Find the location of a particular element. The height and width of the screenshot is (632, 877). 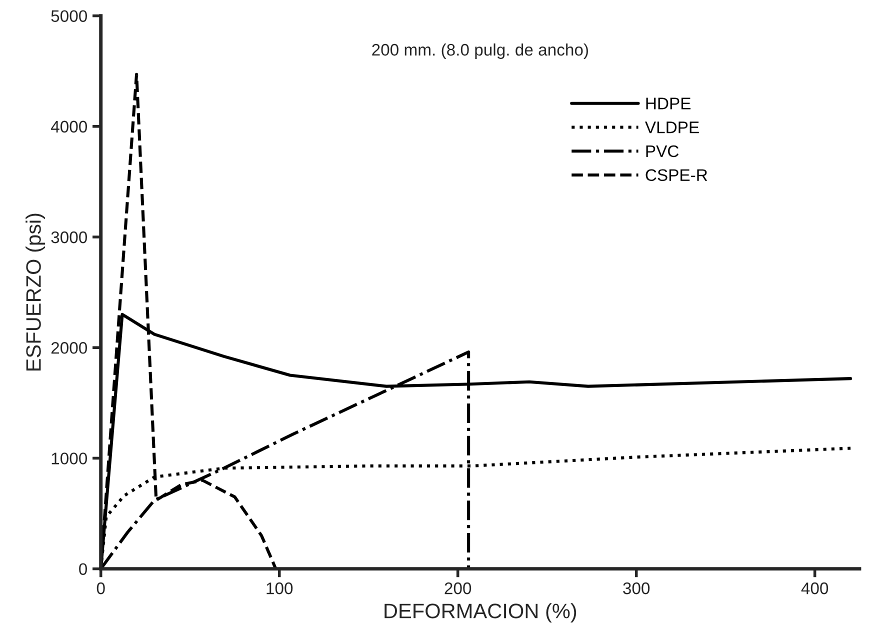

x-tick-label: 0 is located at coordinates (100, 588).